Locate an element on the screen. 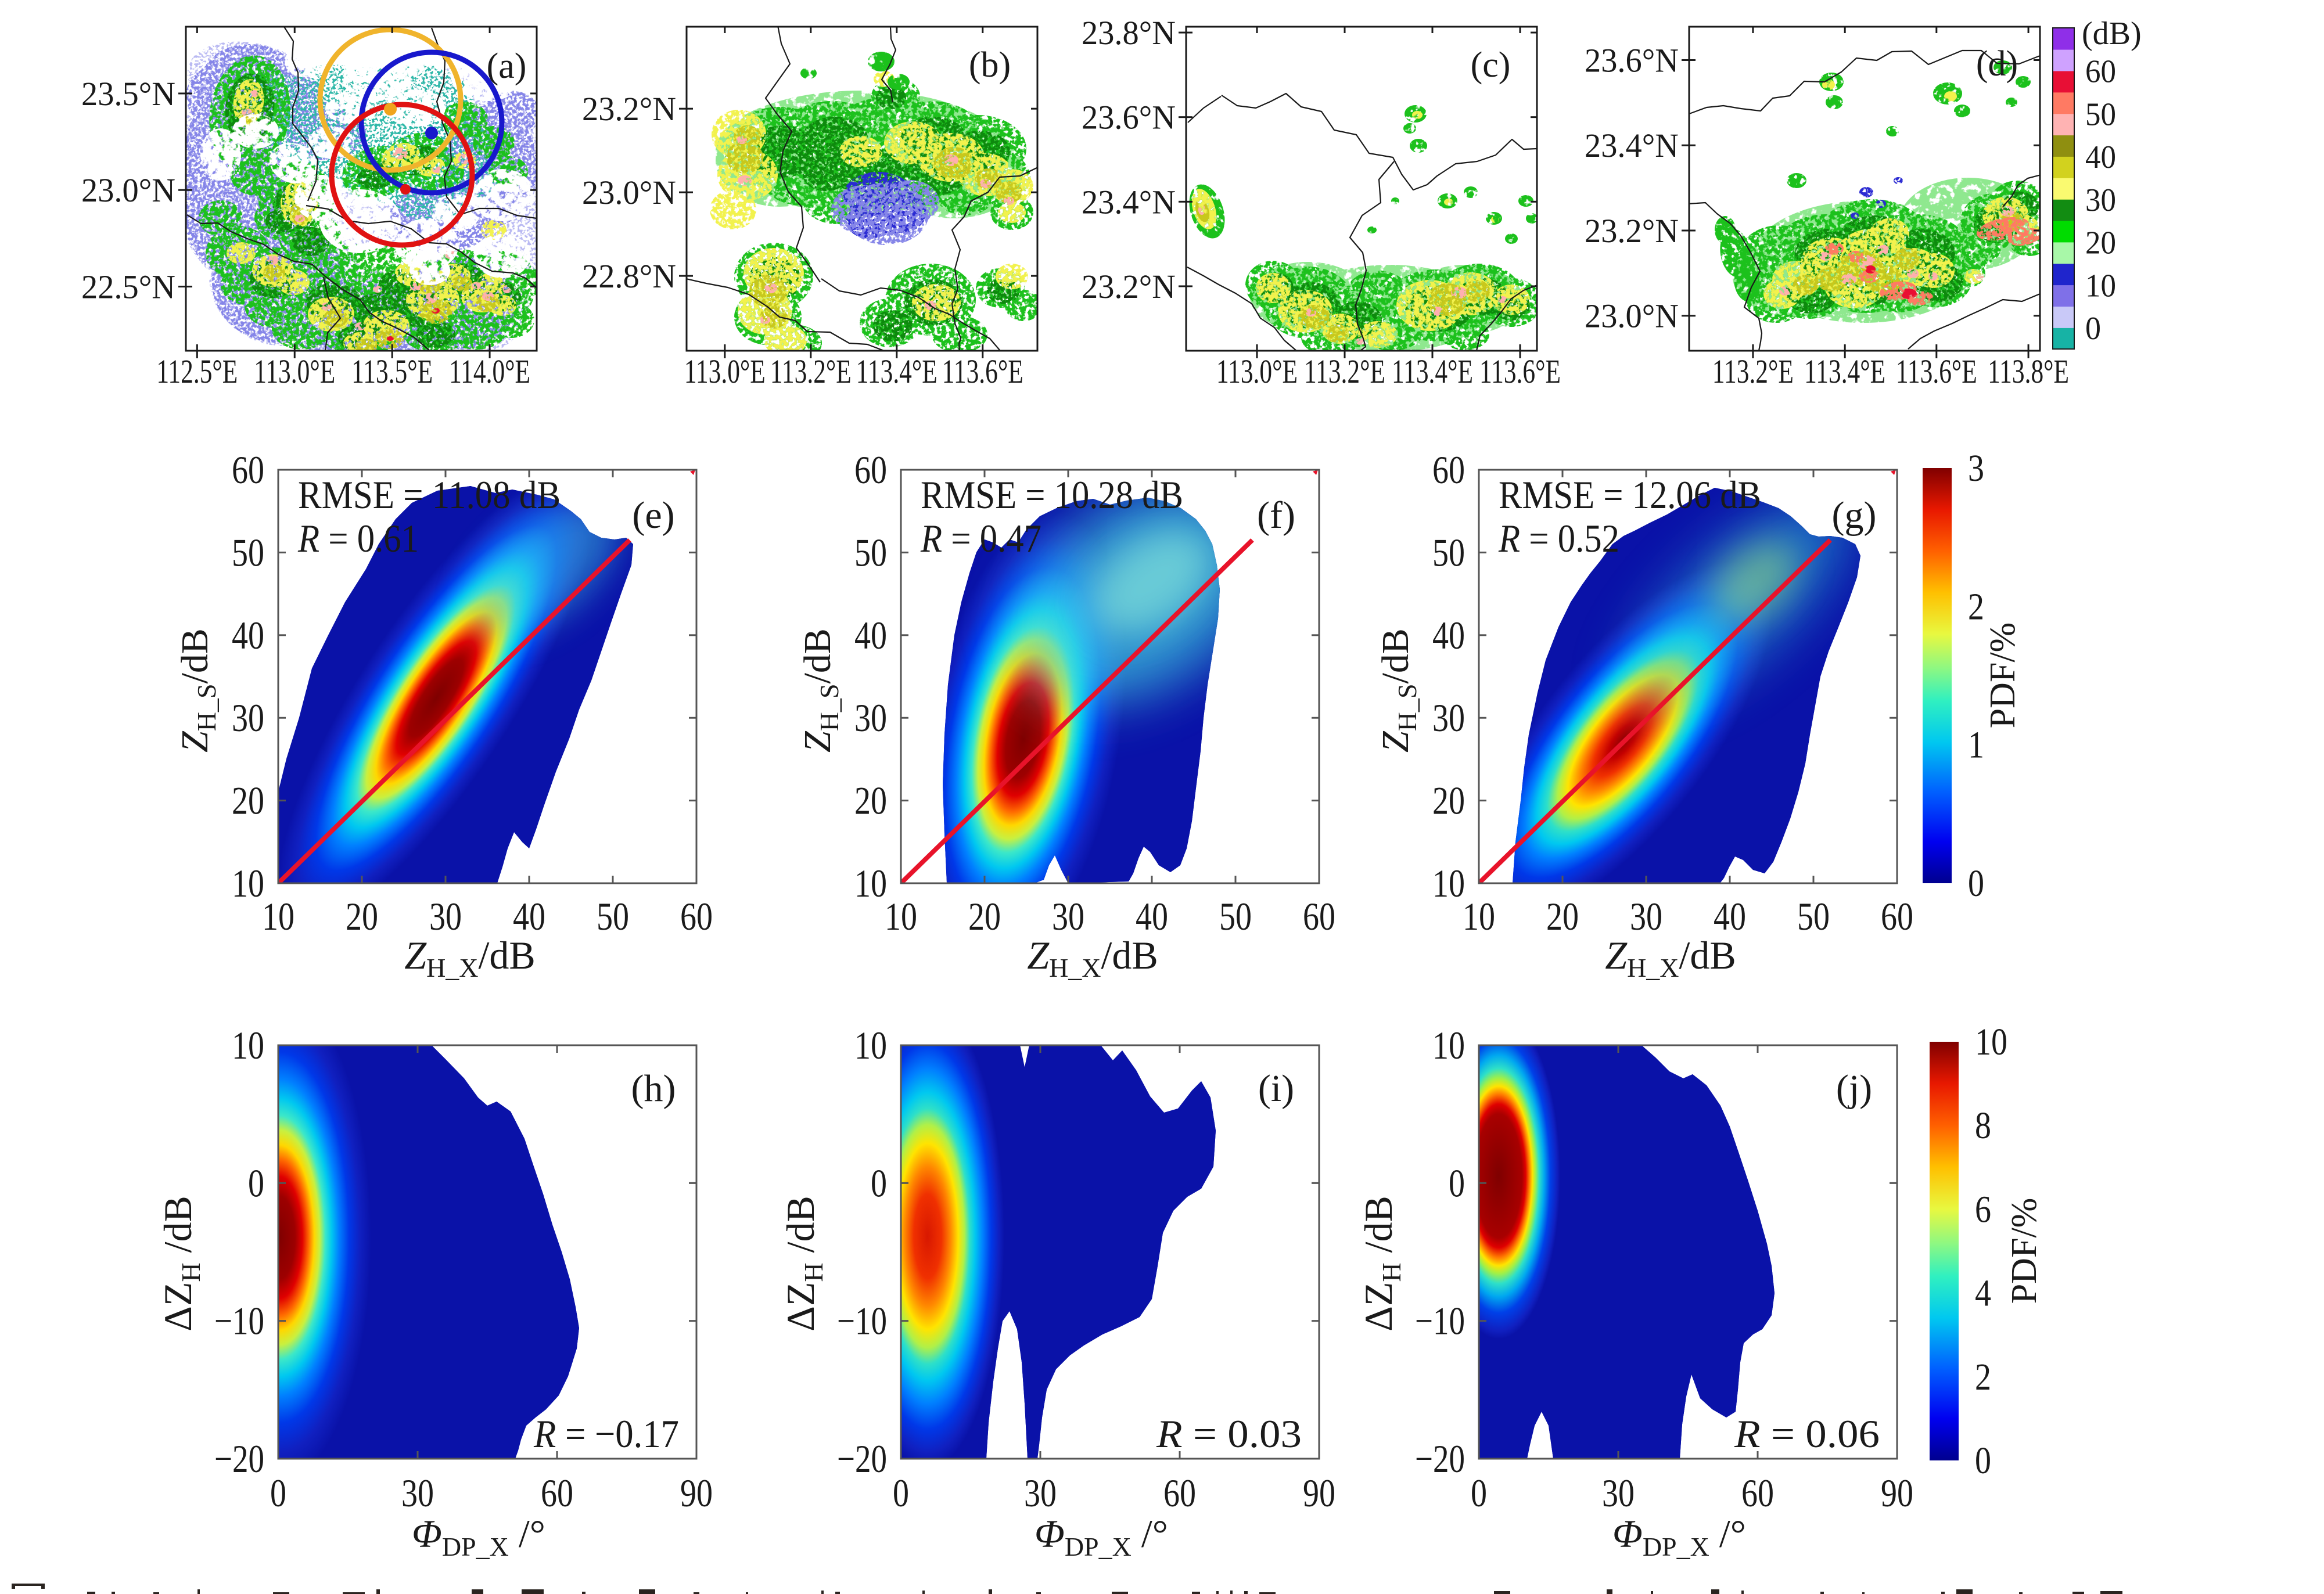 This screenshot has height=1594, width=2324. svg-text: R = −0.17 is located at coordinates (606, 1434).